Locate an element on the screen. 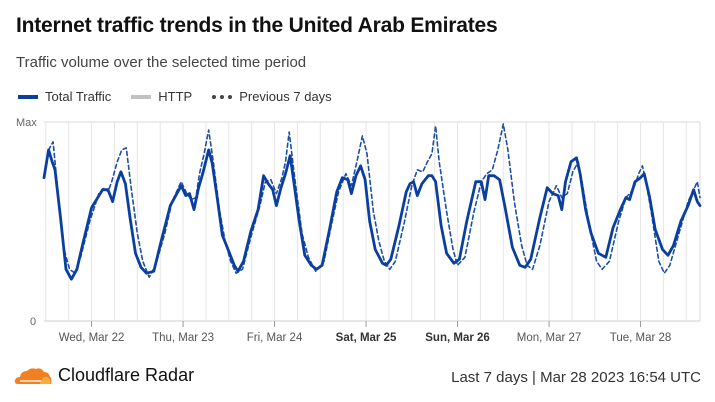  brand-name: Cloudflare Radar is located at coordinates (126, 375).